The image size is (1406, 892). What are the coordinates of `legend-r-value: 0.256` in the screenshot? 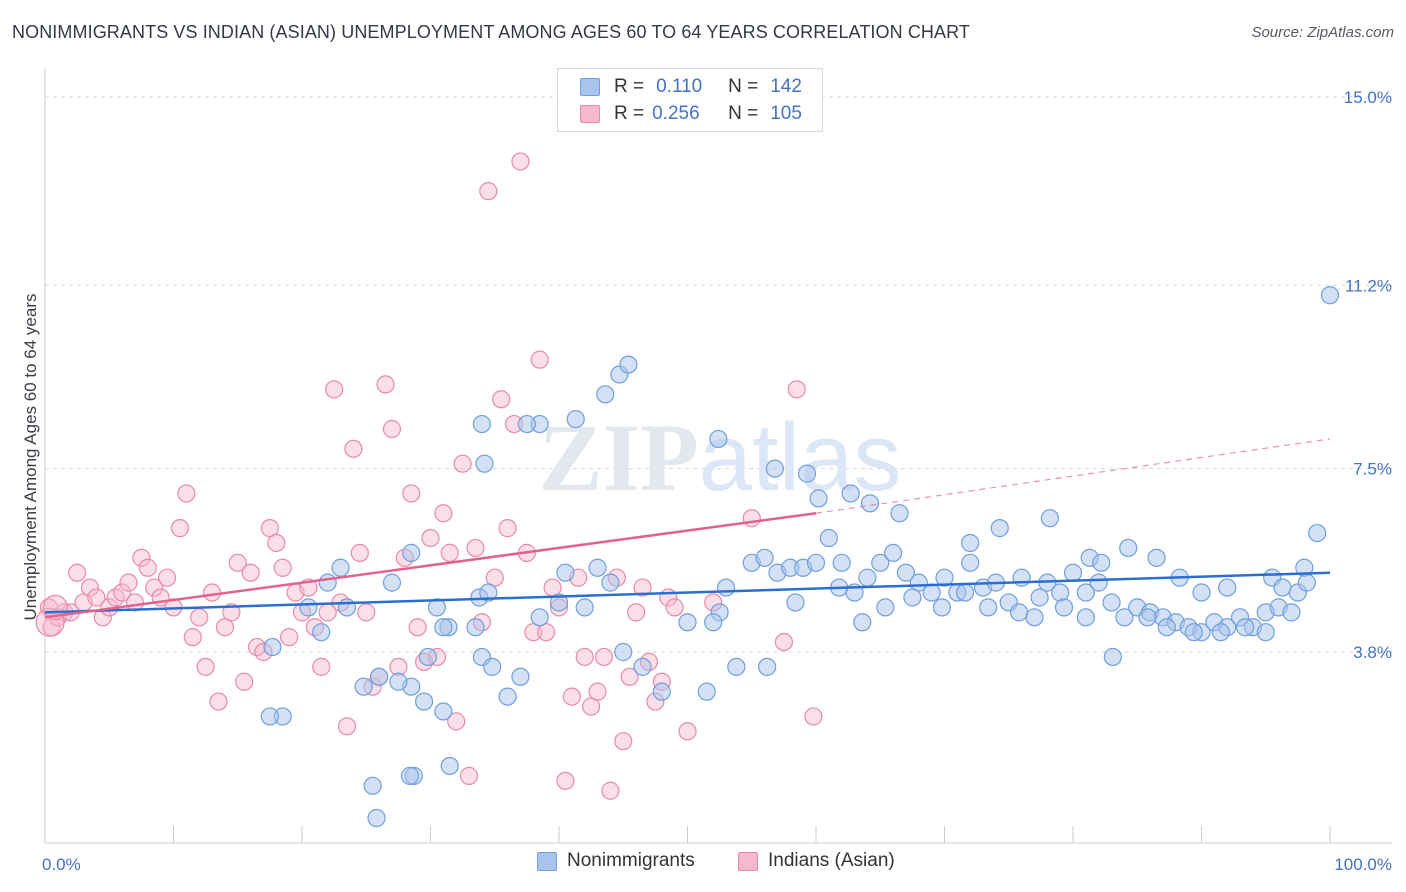 It's located at (676, 113).